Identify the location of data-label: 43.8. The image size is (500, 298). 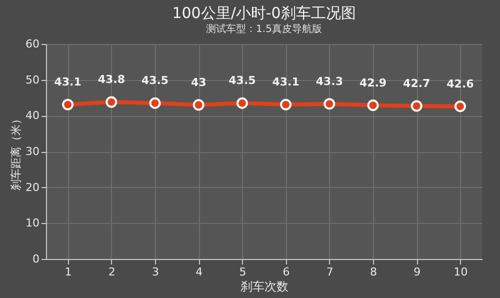
(111, 79).